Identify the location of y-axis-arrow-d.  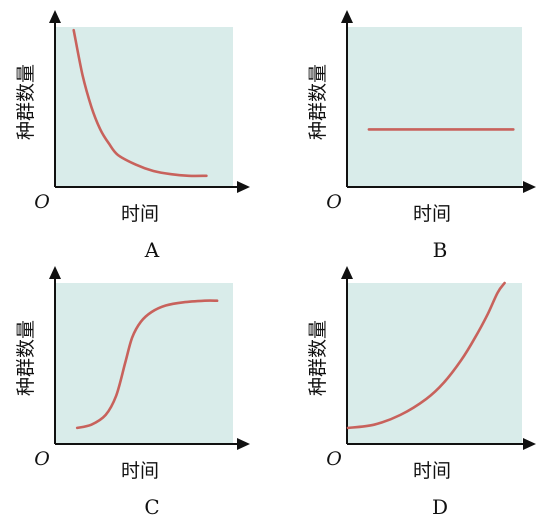
(347, 272).